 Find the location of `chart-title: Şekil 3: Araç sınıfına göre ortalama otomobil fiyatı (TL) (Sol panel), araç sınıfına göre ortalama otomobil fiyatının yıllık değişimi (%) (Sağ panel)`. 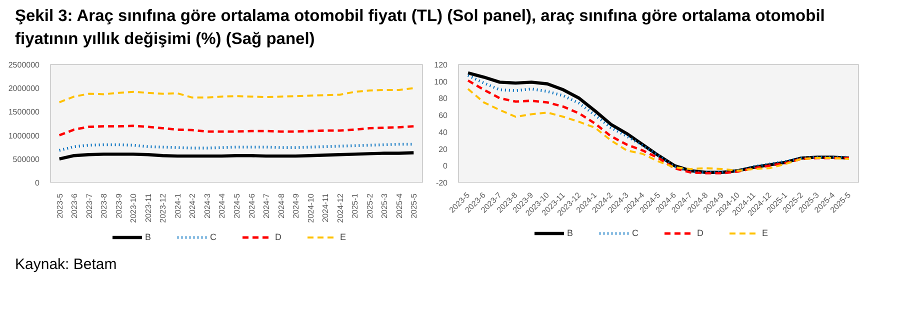

chart-title: Şekil 3: Araç sınıfına göre ortalama otomobil fiyatı (TL) (Sol panel), araç sınıfına göre ortalama otomobil fiyatının yıllık değişimi (%) (Sağ panel) is located at coordinates (420, 28).